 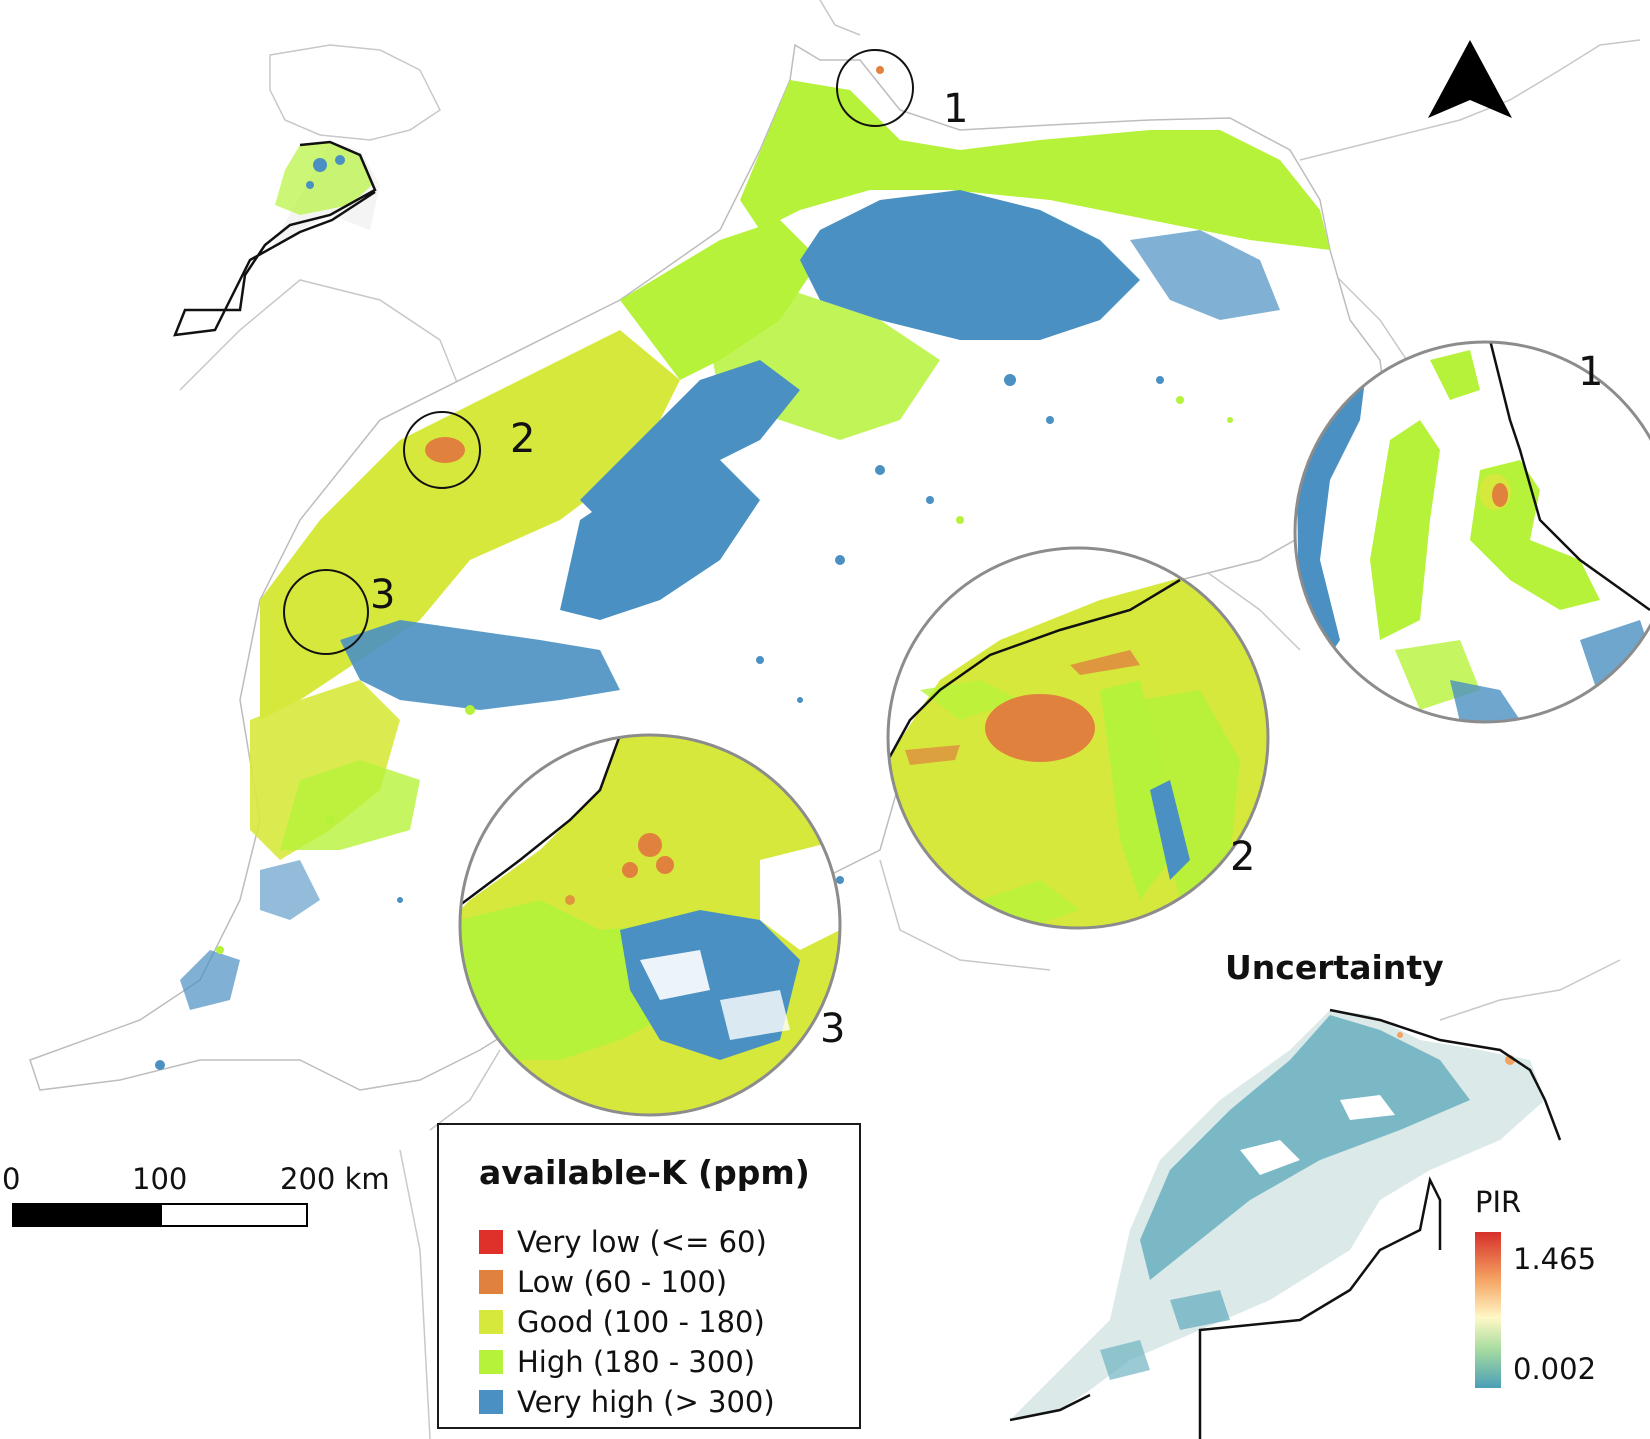 What do you see at coordinates (1590, 372) in the screenshot?
I see `zoom-inset-1-label: 1` at bounding box center [1590, 372].